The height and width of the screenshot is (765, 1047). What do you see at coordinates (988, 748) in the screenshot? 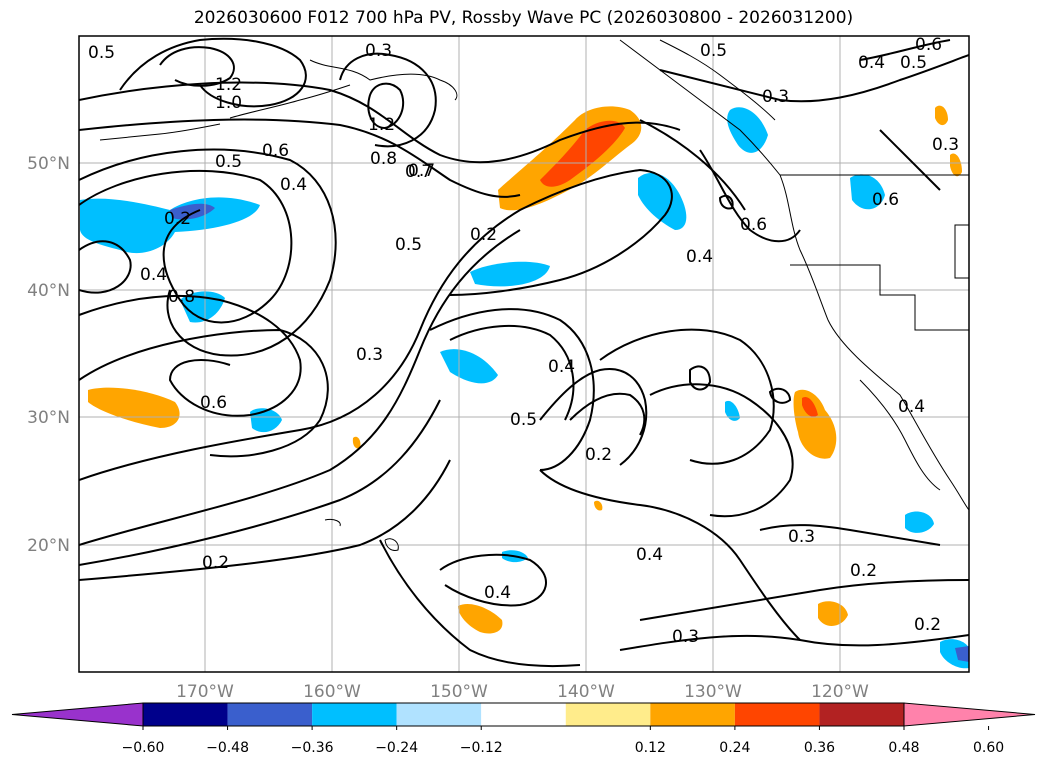
I see `colorbar-tick-label: 0.60` at bounding box center [988, 748].